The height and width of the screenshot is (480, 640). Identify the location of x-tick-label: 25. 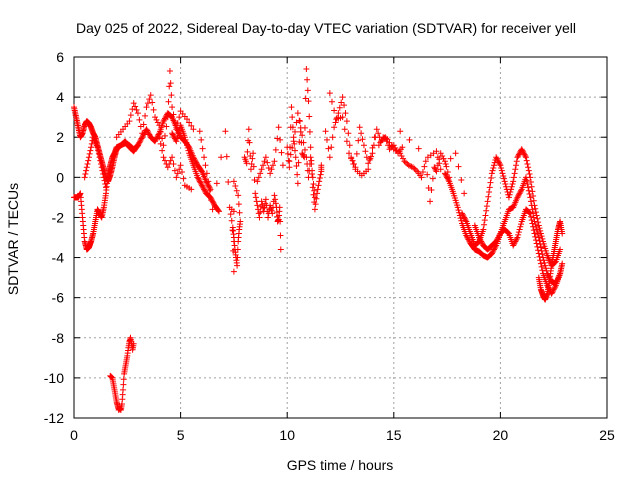
(607, 435).